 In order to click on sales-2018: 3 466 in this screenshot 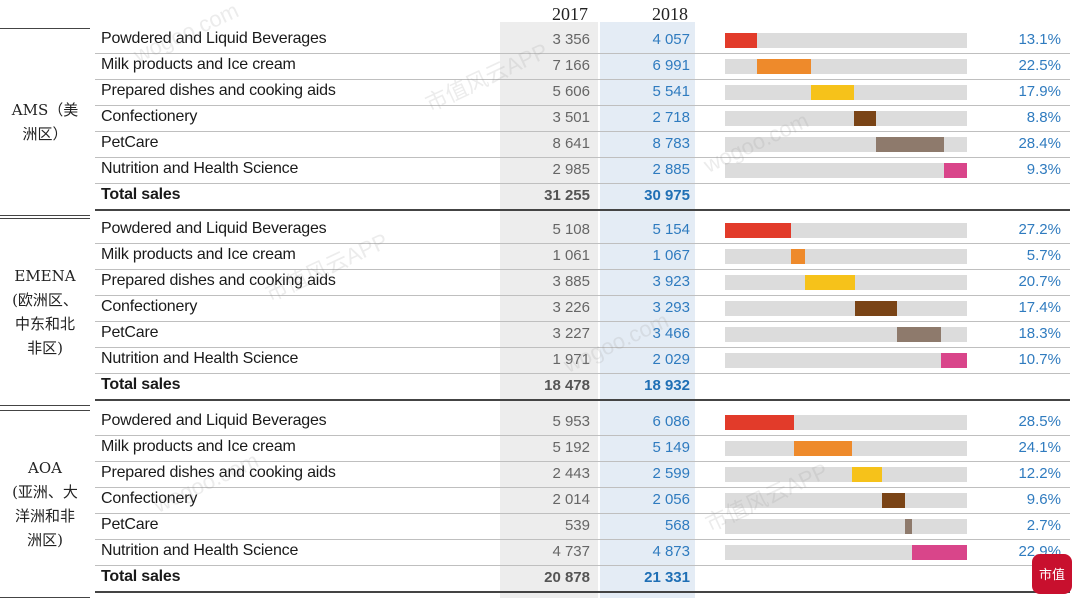, I will do `click(671, 333)`.